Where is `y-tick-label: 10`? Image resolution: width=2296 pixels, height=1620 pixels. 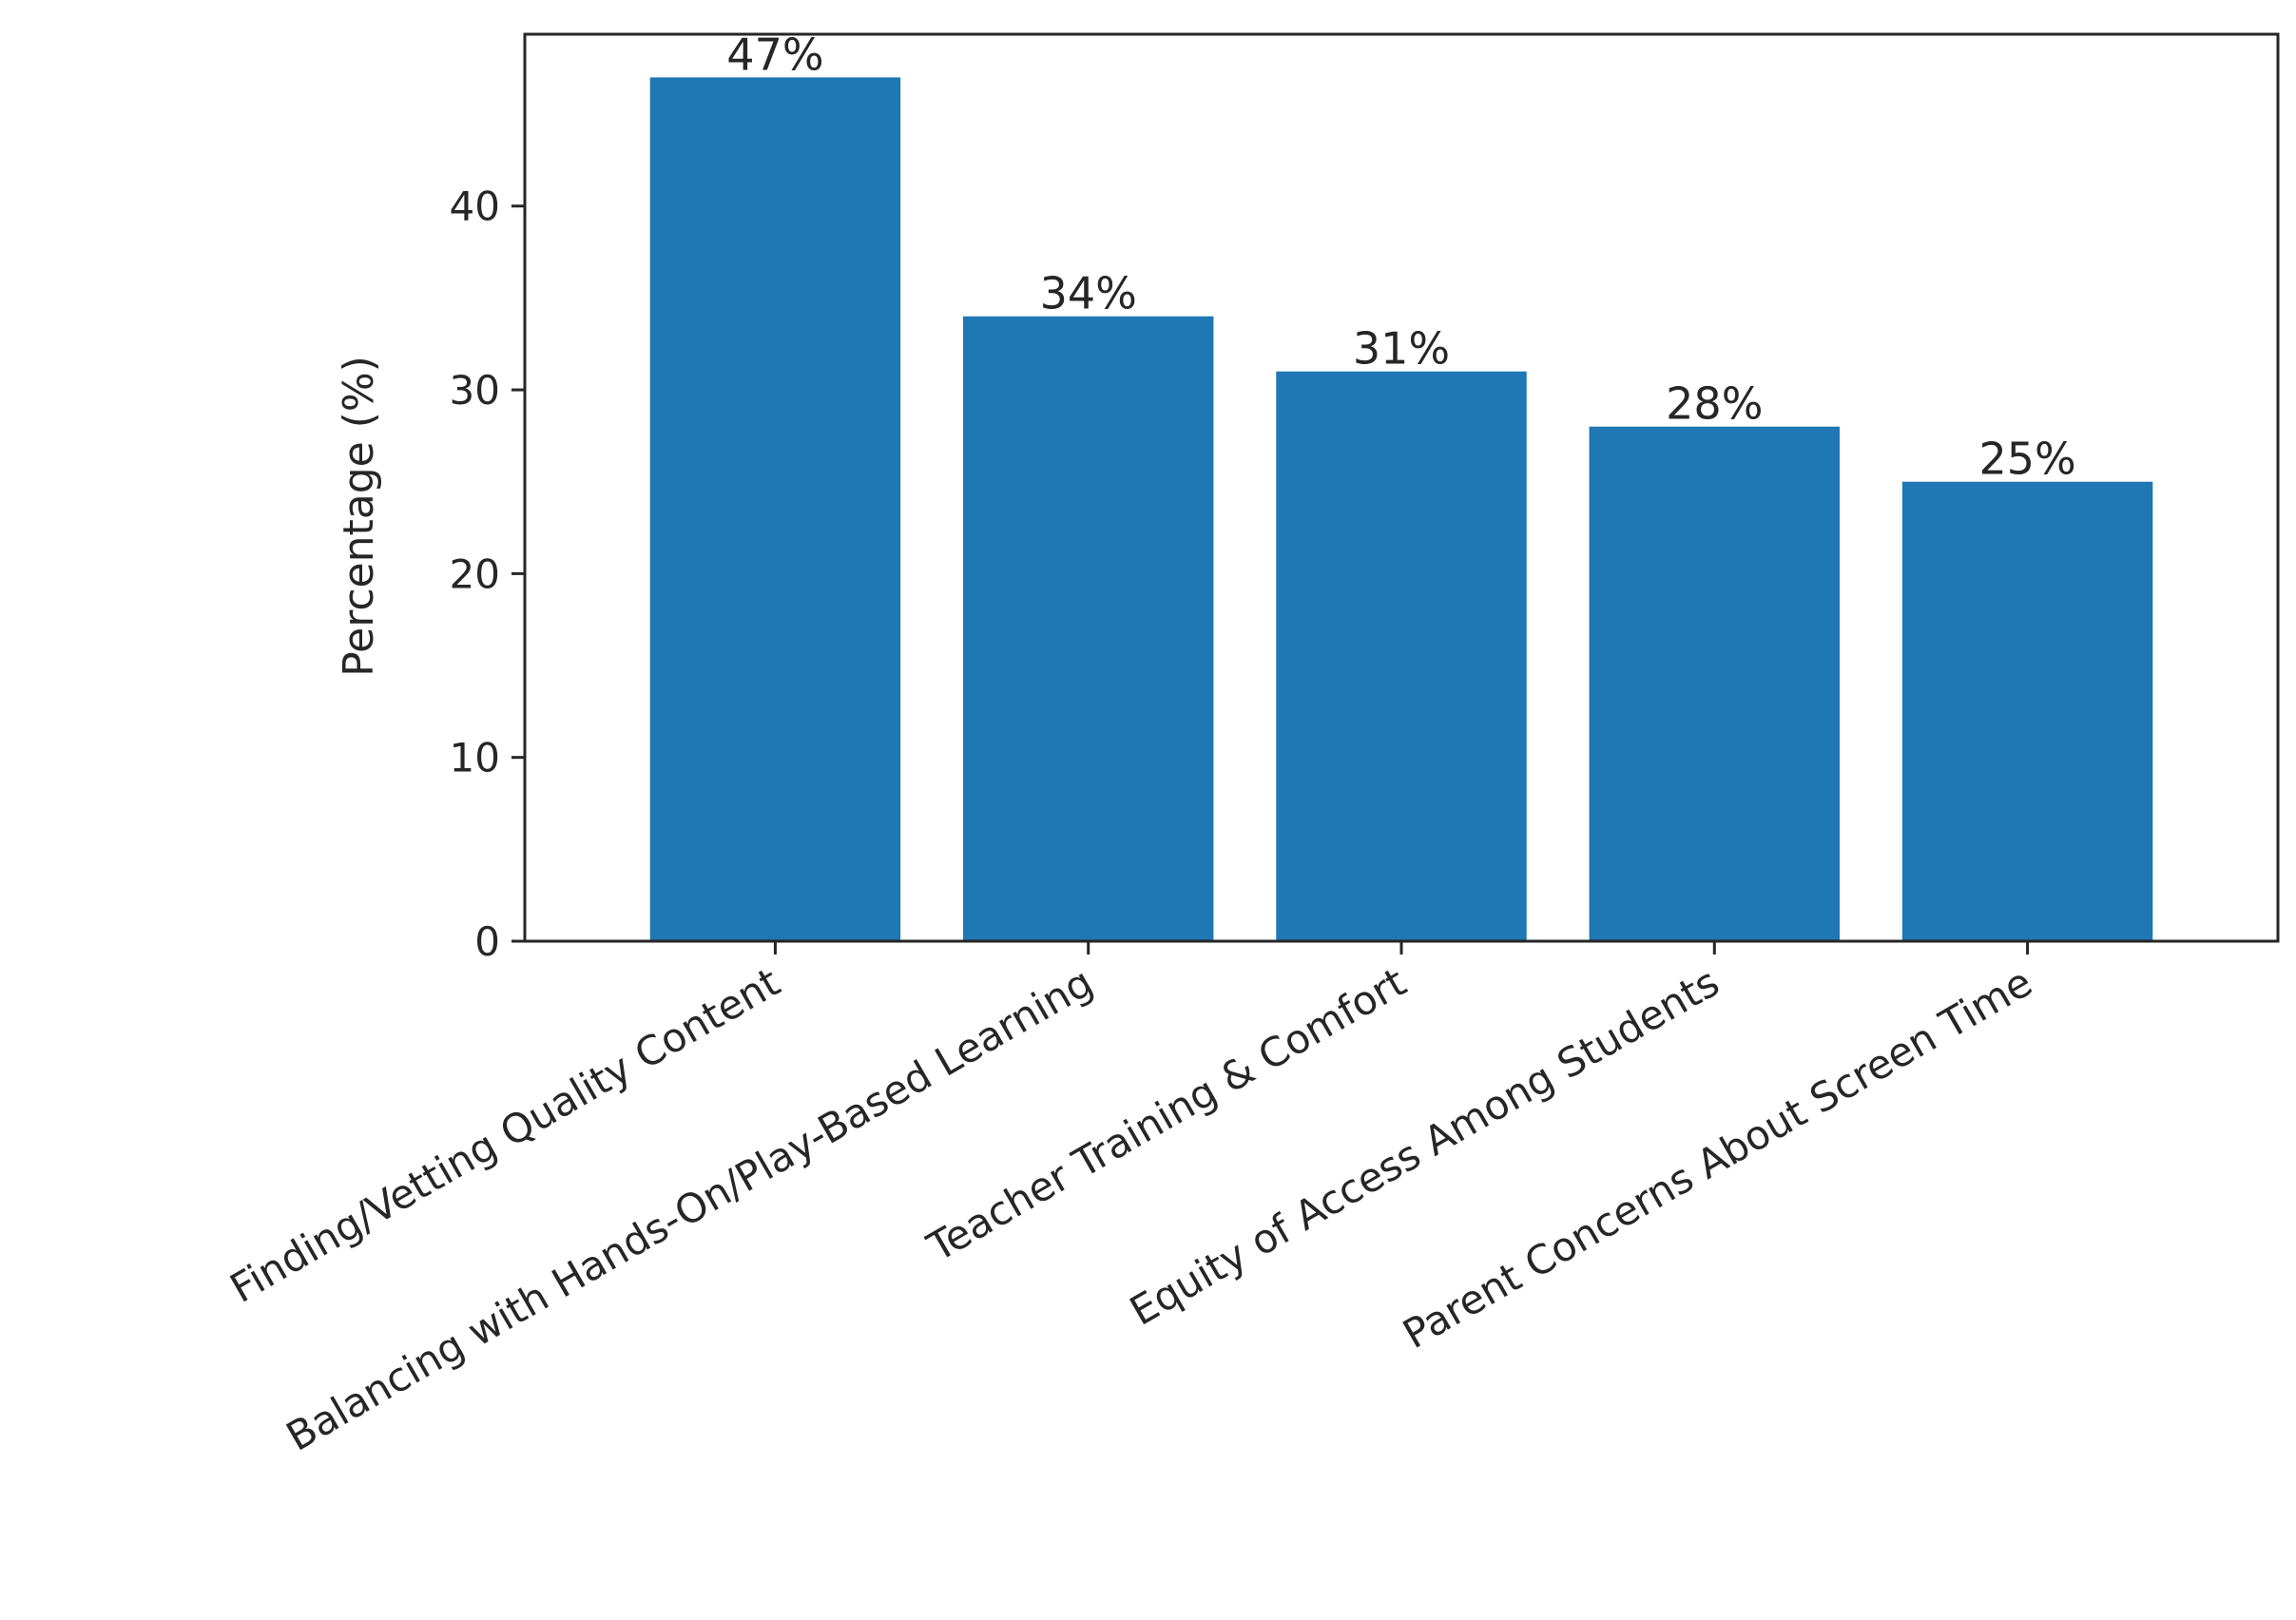 y-tick-label: 10 is located at coordinates (475, 758).